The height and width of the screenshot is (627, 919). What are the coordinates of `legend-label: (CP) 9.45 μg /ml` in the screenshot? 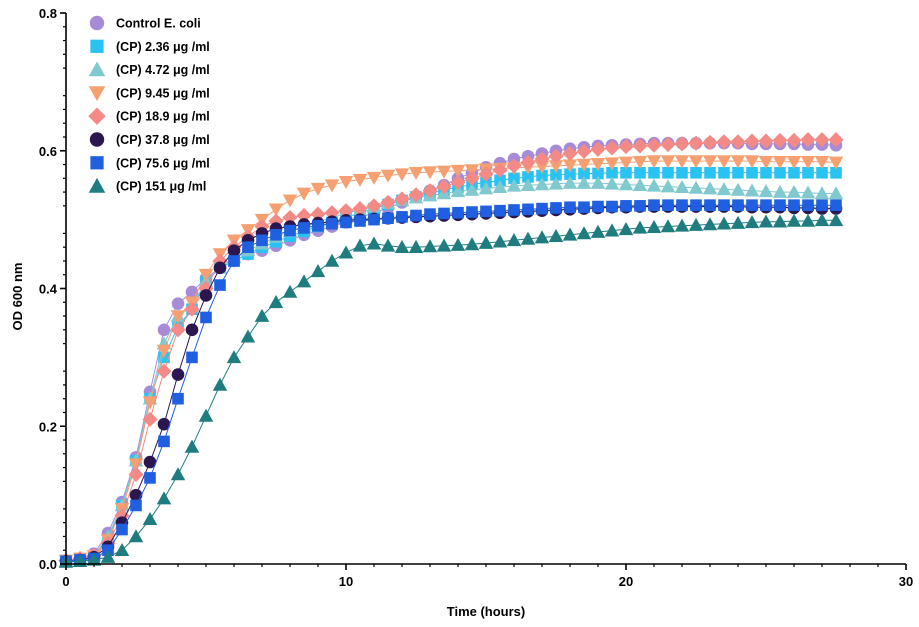 It's located at (163, 93).